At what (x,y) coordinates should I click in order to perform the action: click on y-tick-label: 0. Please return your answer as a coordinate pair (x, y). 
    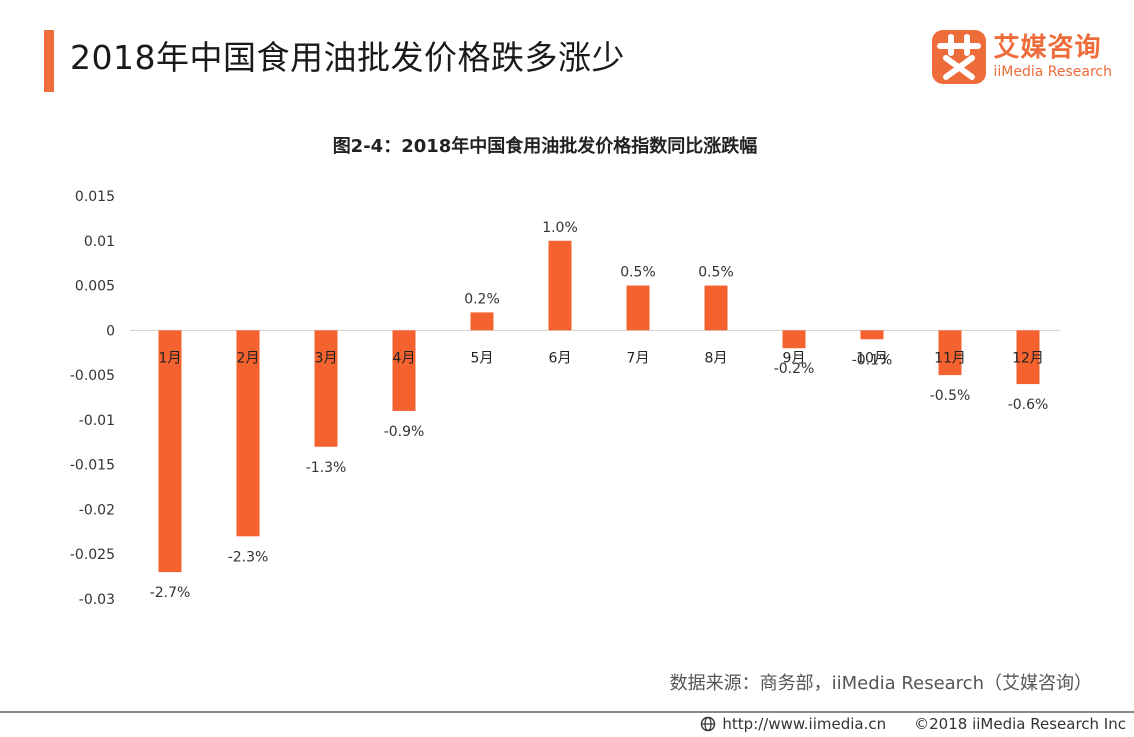
    Looking at the image, I should click on (110, 331).